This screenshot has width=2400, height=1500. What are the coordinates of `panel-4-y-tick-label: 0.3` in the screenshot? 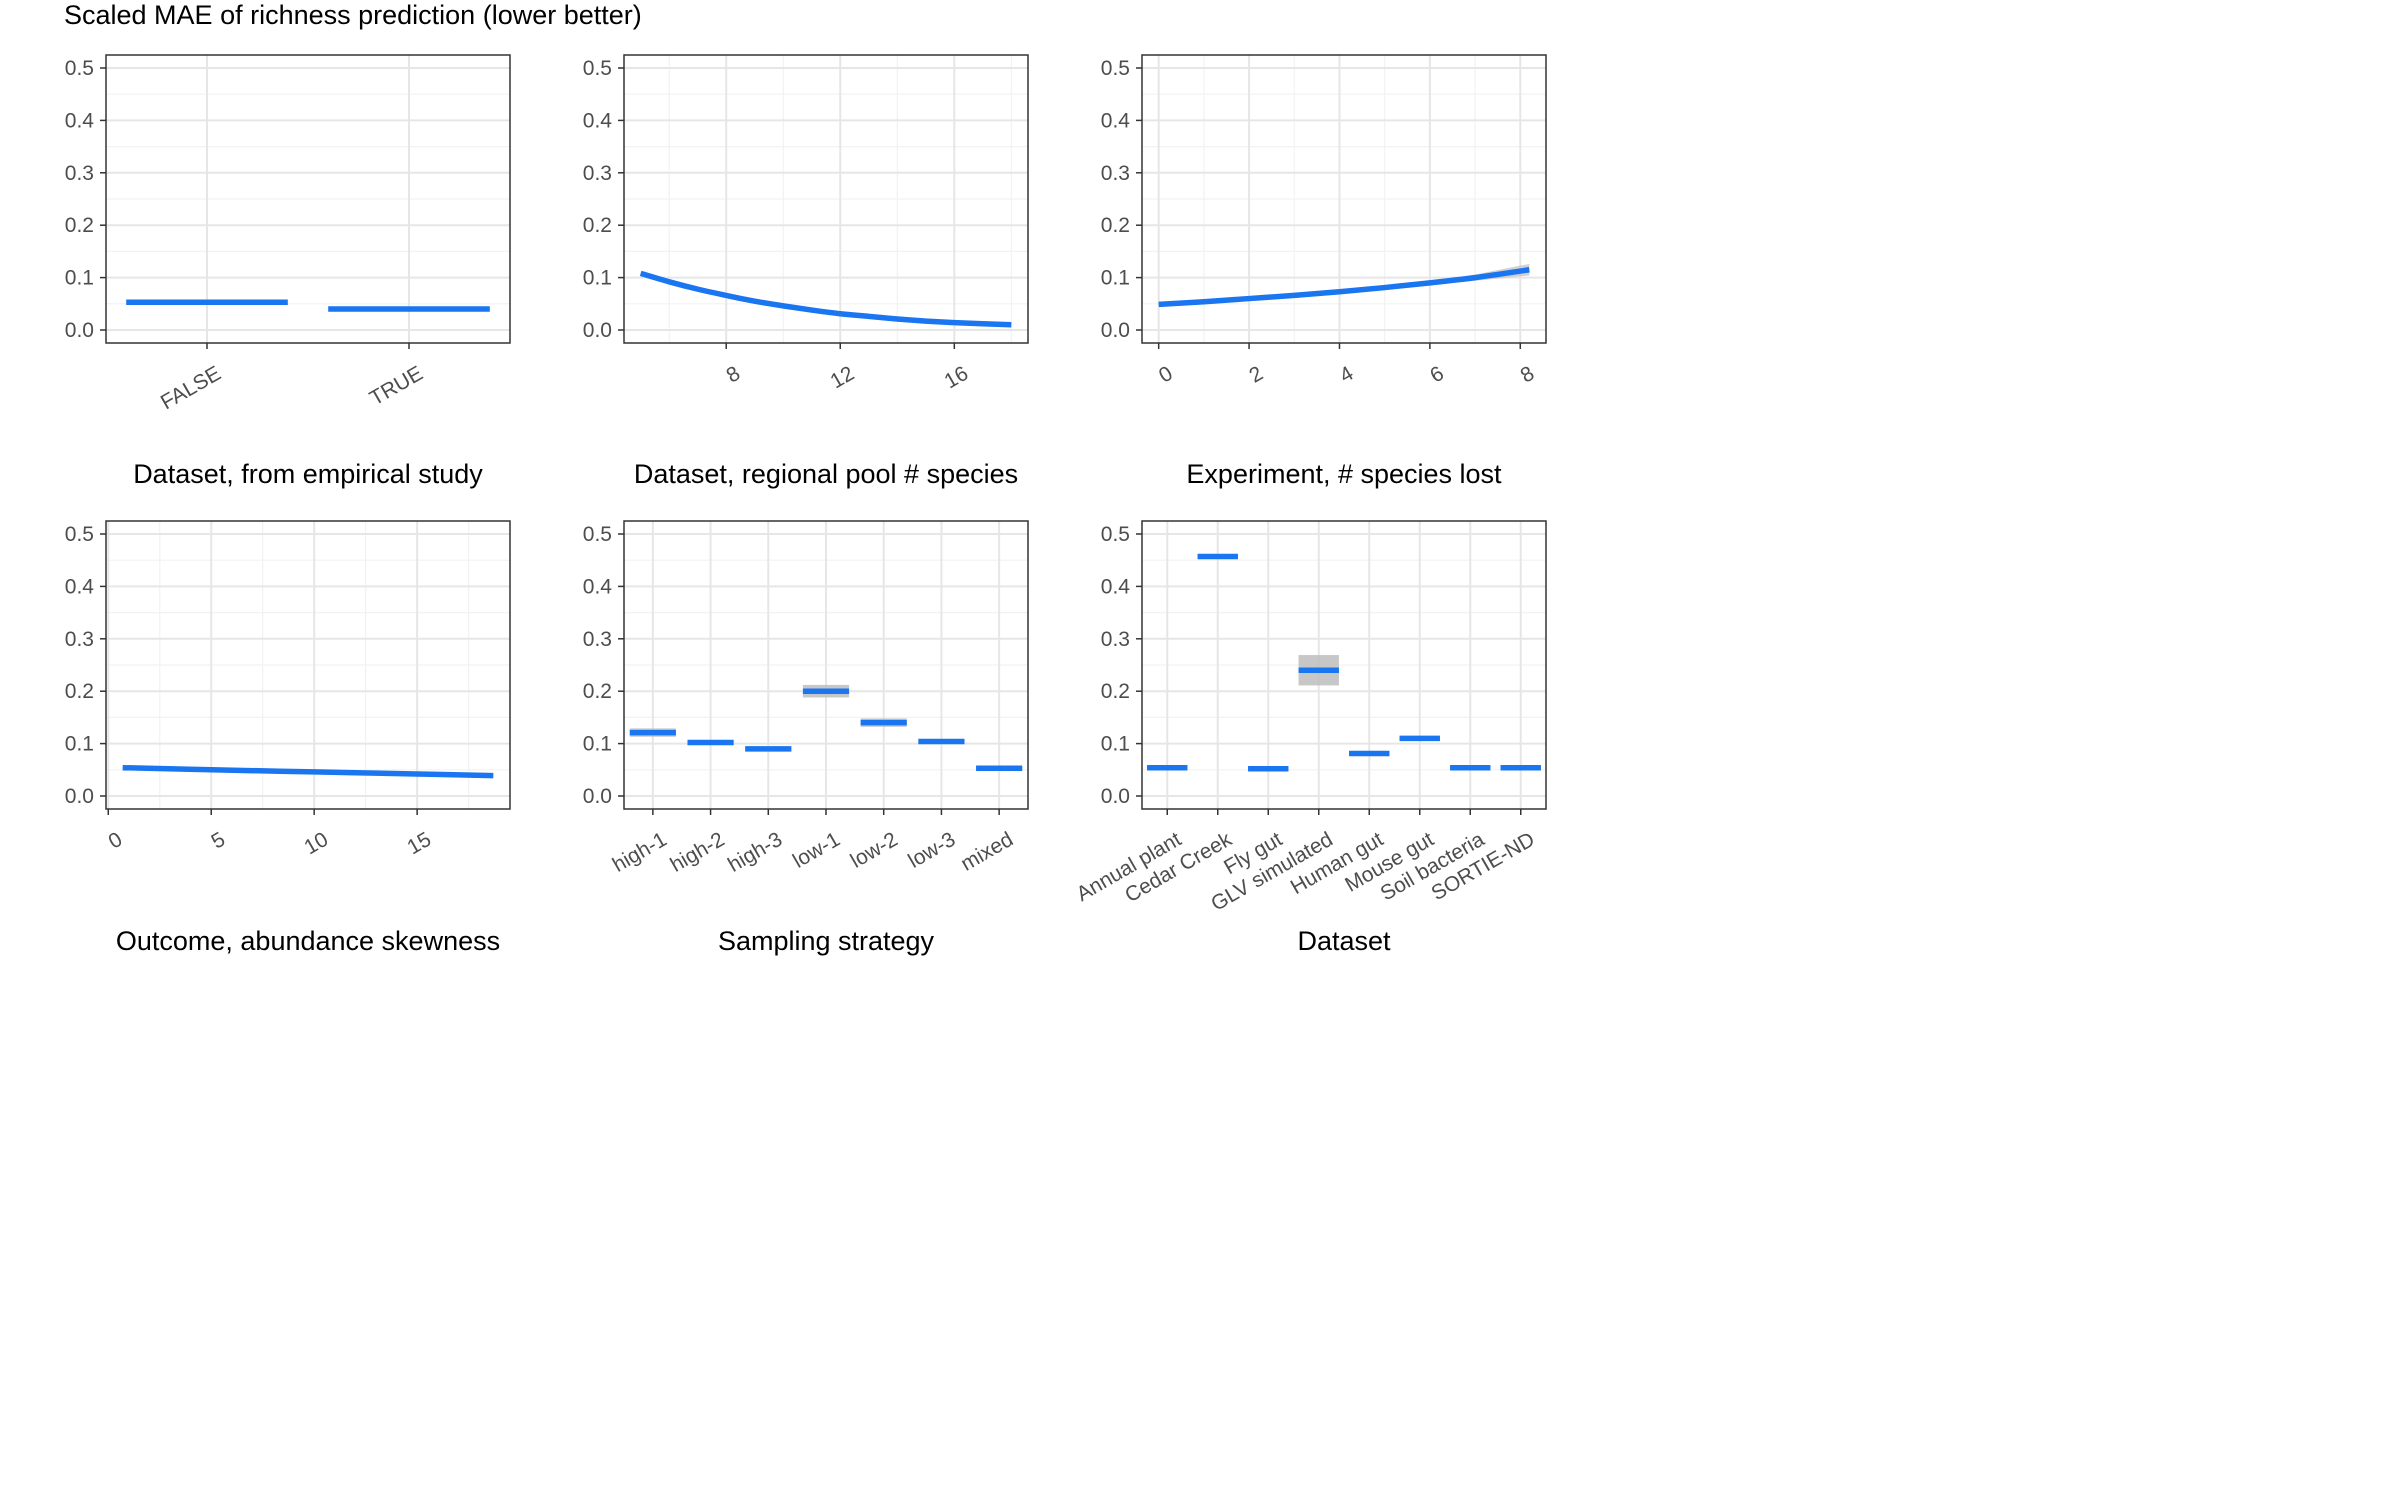 It's located at (79, 639).